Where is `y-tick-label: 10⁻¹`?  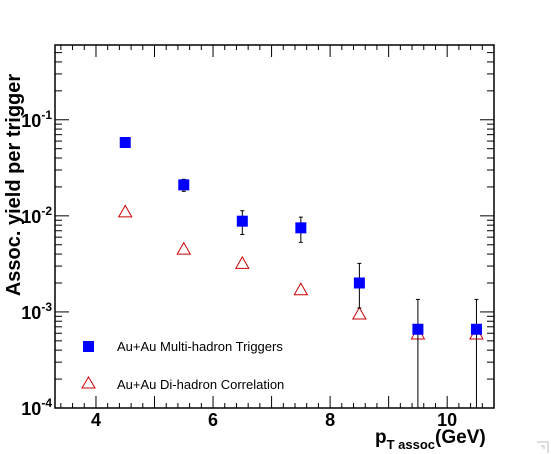 y-tick-label: 10⁻¹ is located at coordinates (36, 119).